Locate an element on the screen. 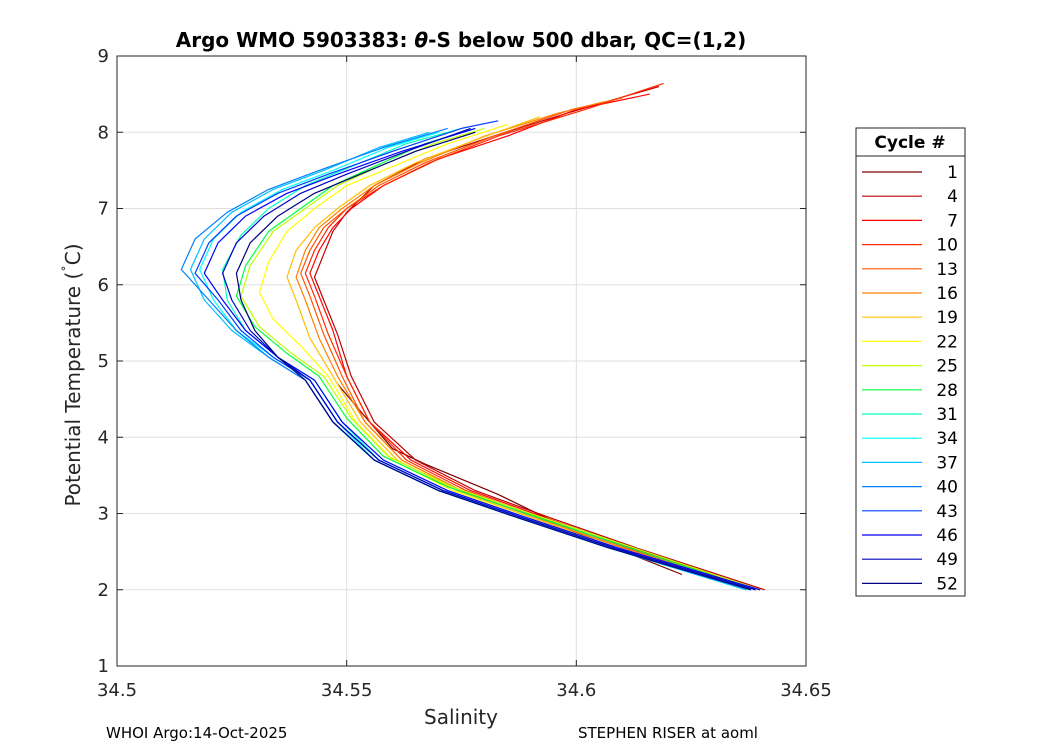 The image size is (1050, 750). y-tick-label: 4 is located at coordinates (103, 437).